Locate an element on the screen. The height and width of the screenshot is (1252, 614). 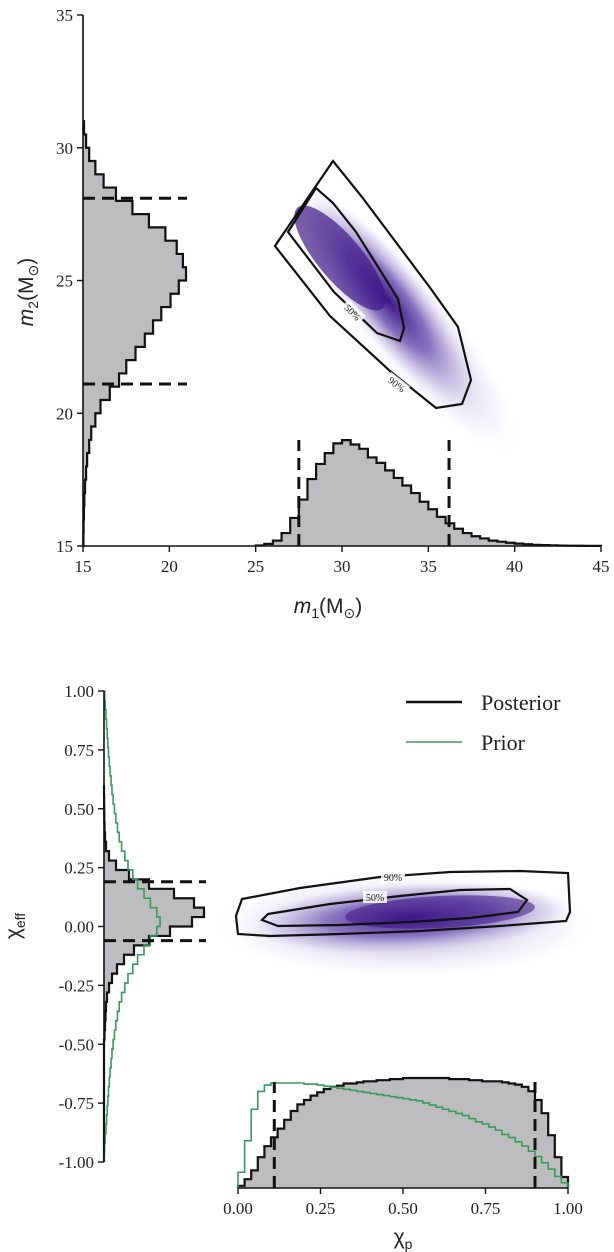
mass-y-tick-label: 35 is located at coordinates (64, 15).